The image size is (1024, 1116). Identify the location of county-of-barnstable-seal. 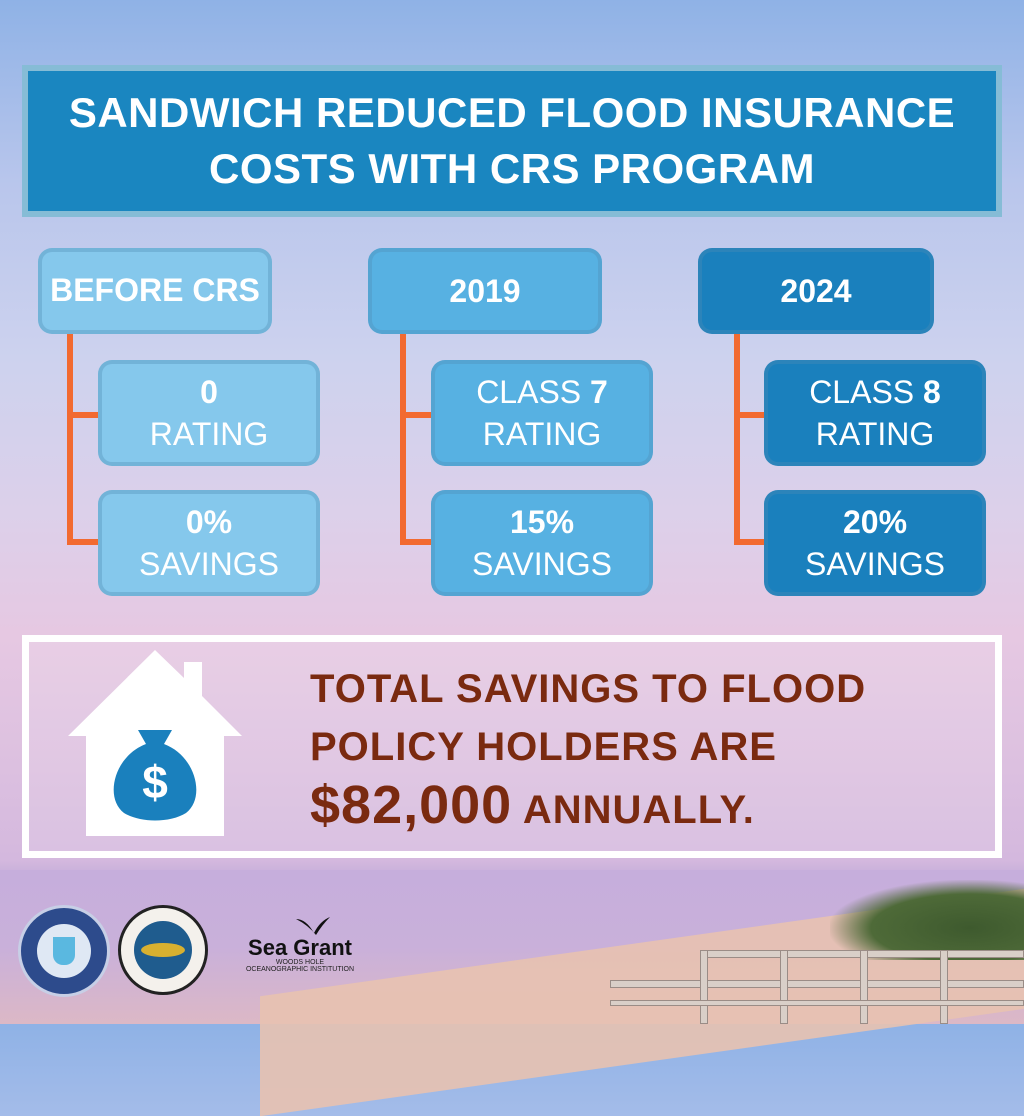
(163, 950).